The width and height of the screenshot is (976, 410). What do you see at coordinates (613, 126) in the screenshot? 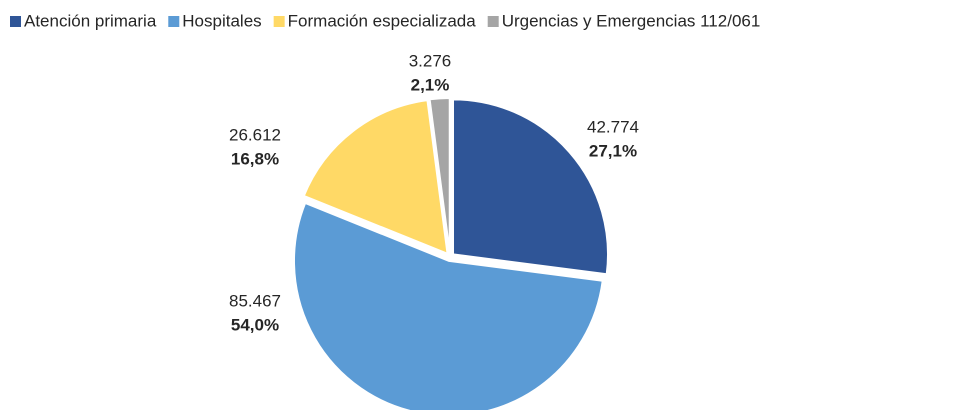
I see `value-label: 42.774` at bounding box center [613, 126].